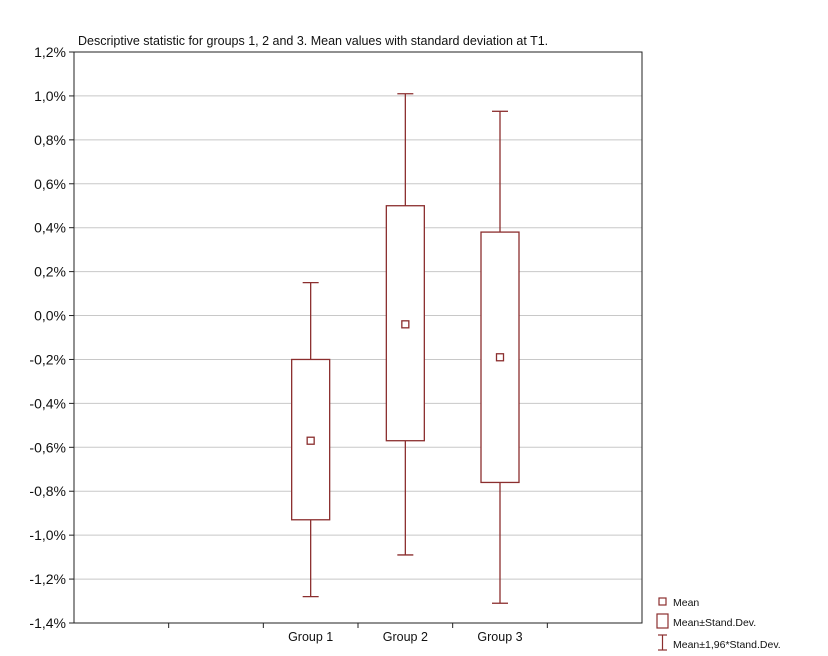 The width and height of the screenshot is (828, 656). What do you see at coordinates (499, 637) in the screenshot?
I see `x-category-label: Group 3` at bounding box center [499, 637].